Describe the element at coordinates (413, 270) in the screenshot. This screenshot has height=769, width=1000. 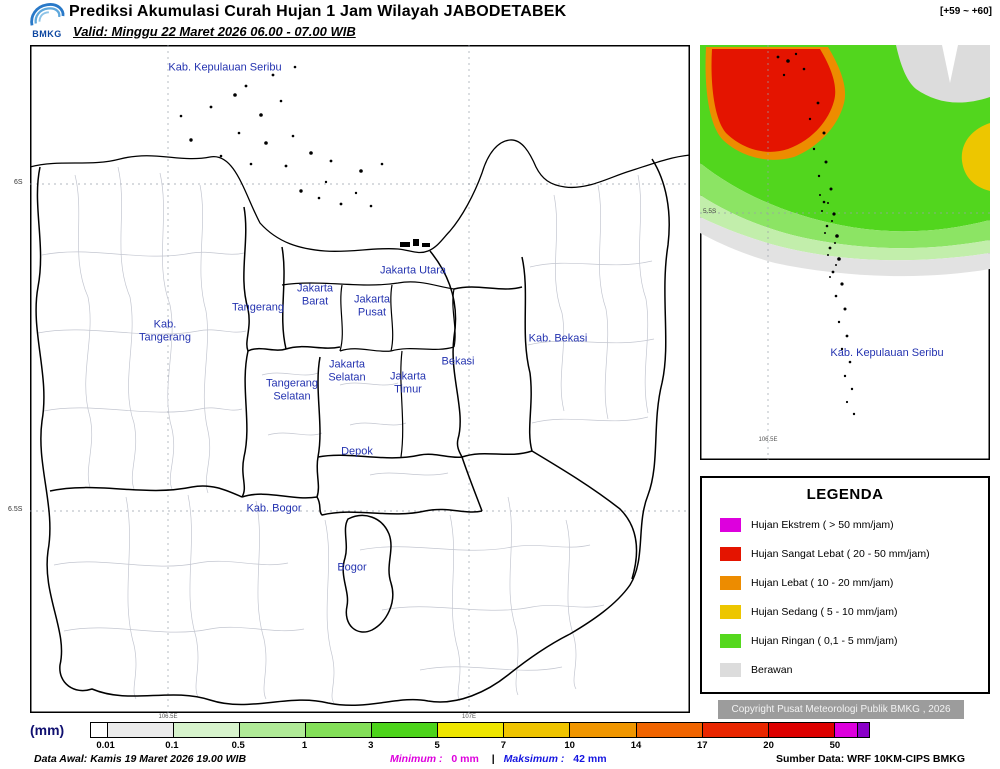
I see `region-label-jakarta-utara: Jakarta Utara` at that location.